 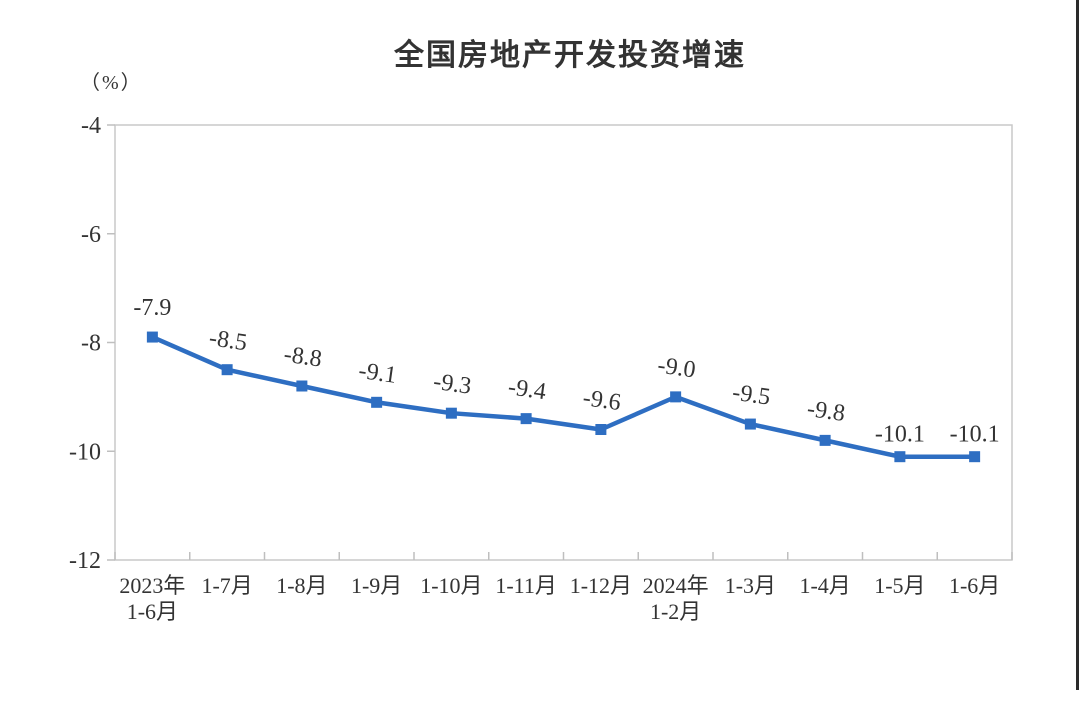 What do you see at coordinates (111, 83) in the screenshot?
I see `y-axis-unit-label: （%）` at bounding box center [111, 83].